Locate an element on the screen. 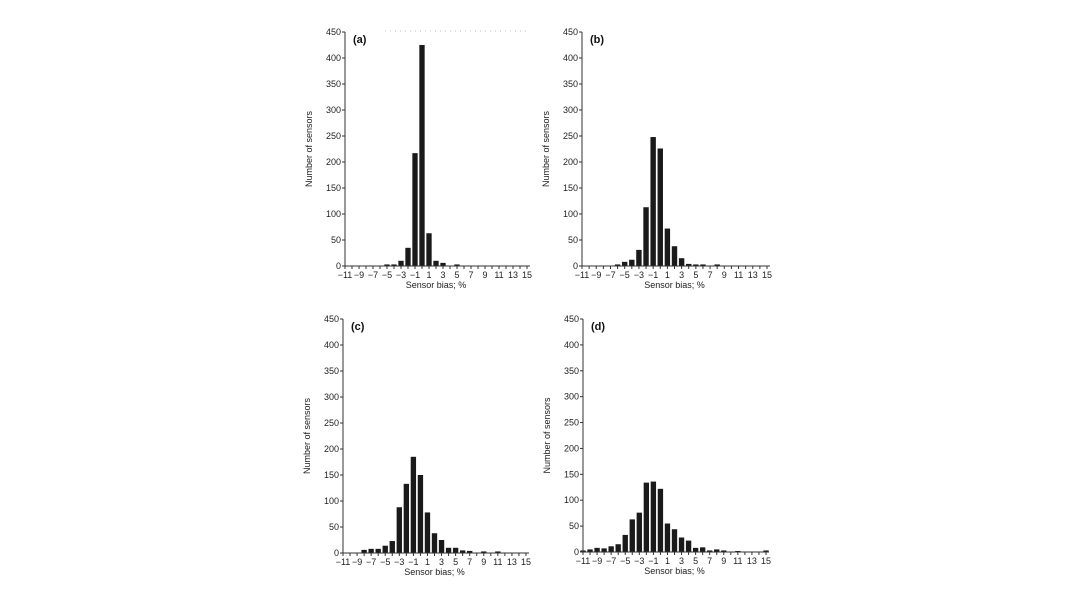  panel-label: (a) is located at coordinates (360, 40).